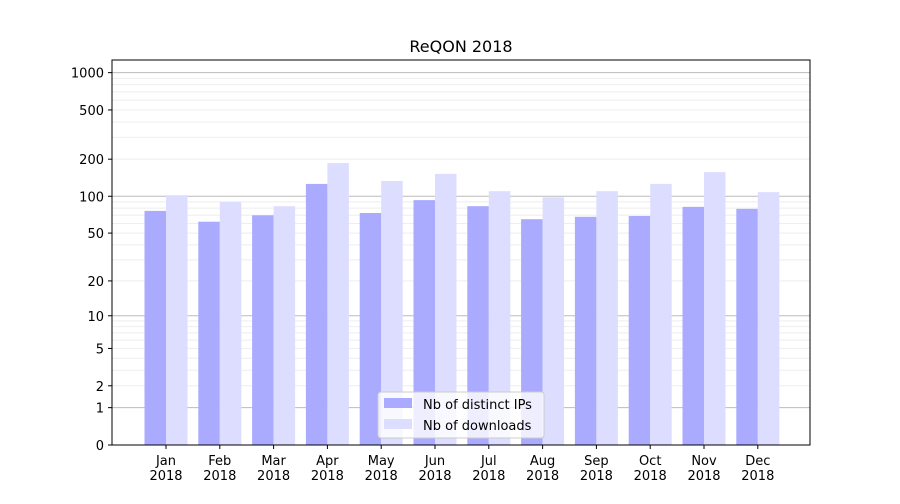 Image resolution: width=900 pixels, height=504 pixels. What do you see at coordinates (381, 469) in the screenshot?
I see `x-tick-label: May 2018` at bounding box center [381, 469].